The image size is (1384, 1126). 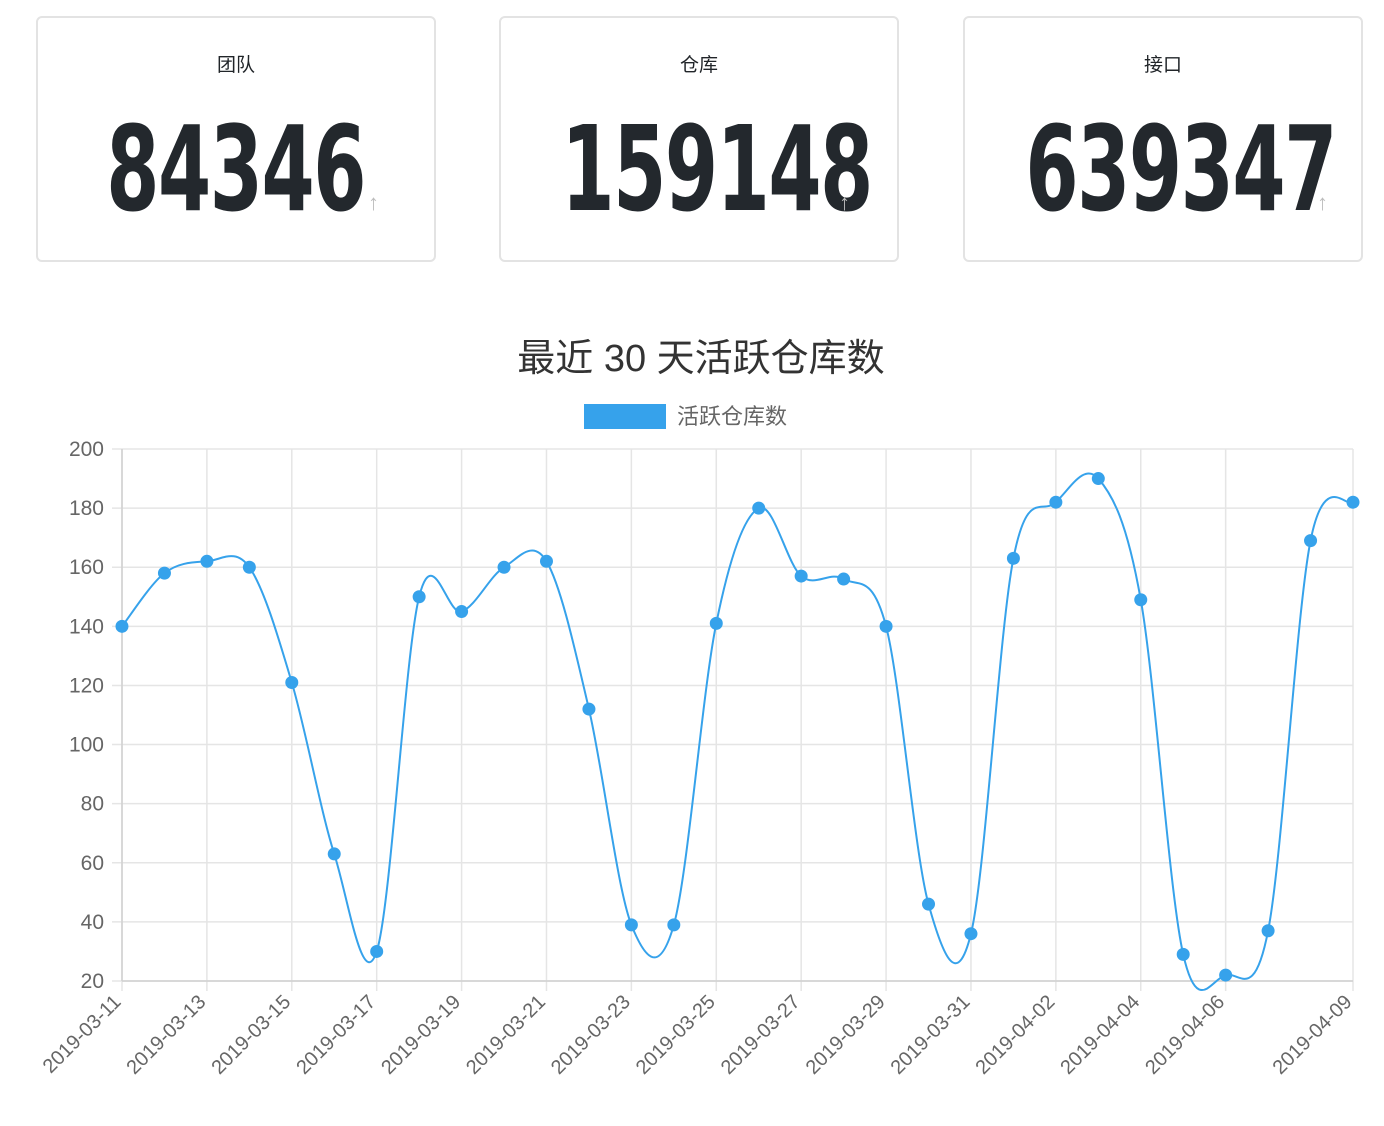 I want to click on chart-title: 最近 30 天活跃仓库数, so click(x=700, y=359).